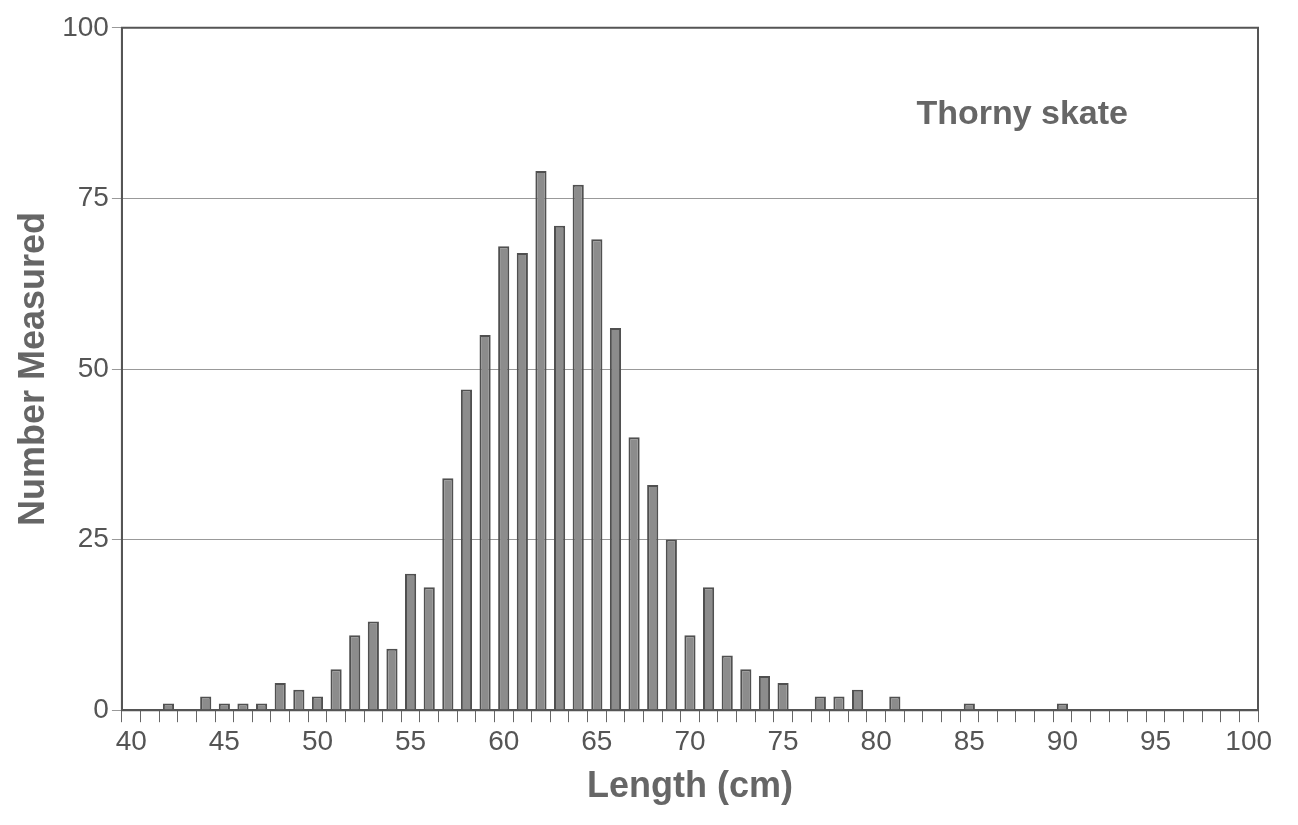  Describe the element at coordinates (783, 740) in the screenshot. I see `x-tick-label: 75` at that location.